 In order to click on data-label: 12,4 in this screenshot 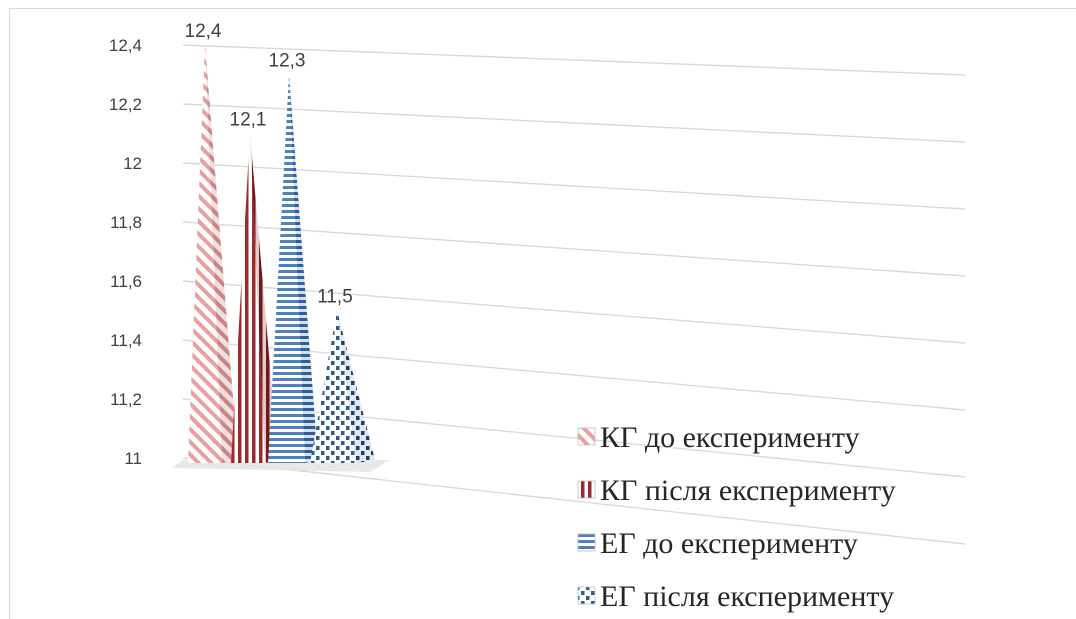, I will do `click(203, 31)`.